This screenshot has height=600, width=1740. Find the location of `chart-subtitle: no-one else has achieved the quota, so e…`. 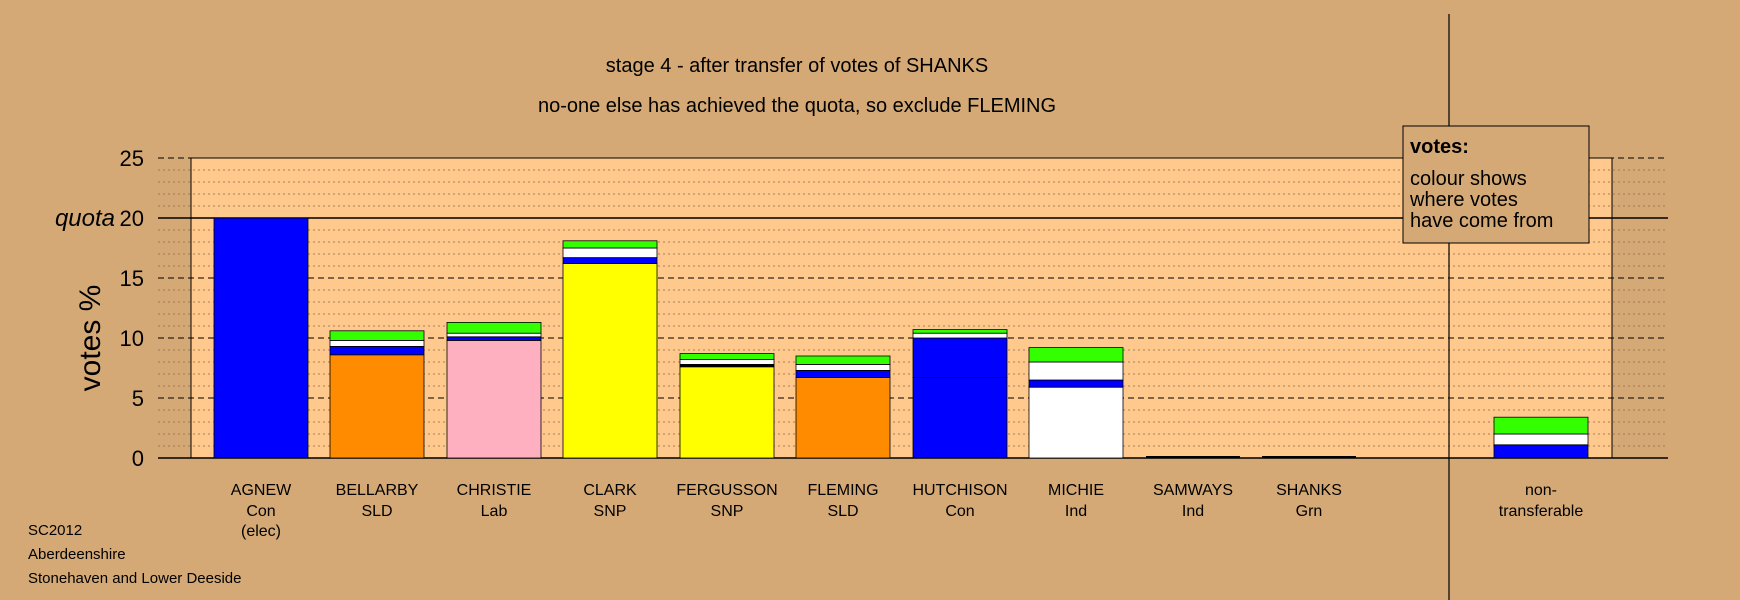

chart-subtitle: no-one else has achieved the quota, so e… is located at coordinates (797, 106).